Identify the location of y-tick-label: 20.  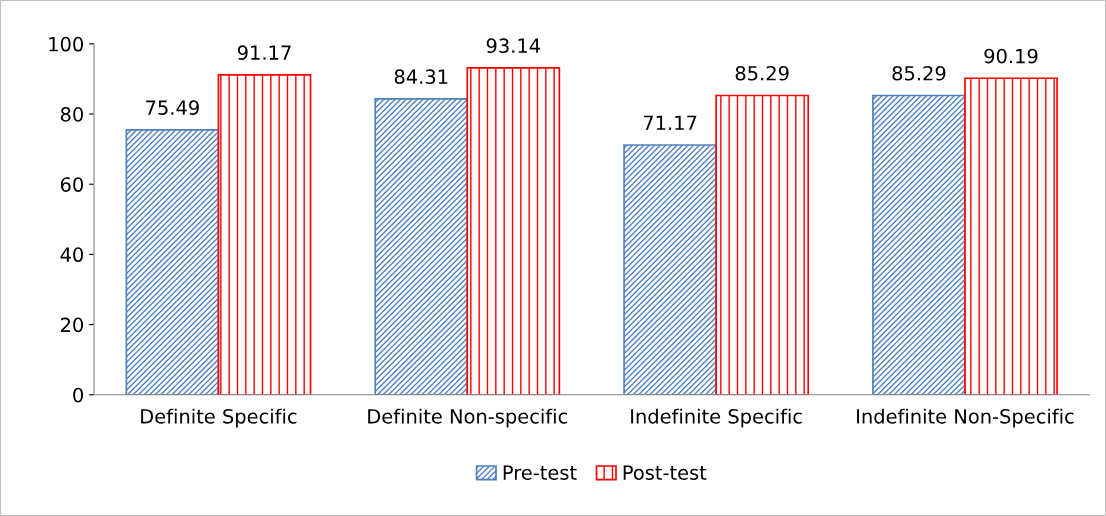
(71, 325).